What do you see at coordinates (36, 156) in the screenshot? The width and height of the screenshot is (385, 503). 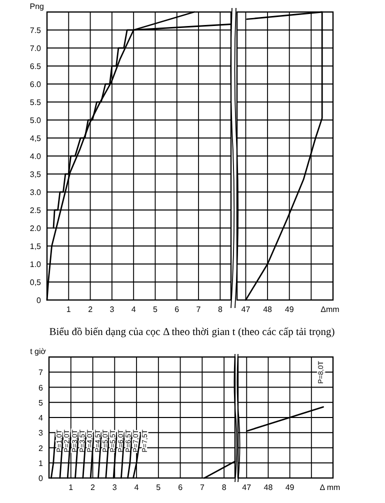 I see `y-tick-label: 4.0` at bounding box center [36, 156].